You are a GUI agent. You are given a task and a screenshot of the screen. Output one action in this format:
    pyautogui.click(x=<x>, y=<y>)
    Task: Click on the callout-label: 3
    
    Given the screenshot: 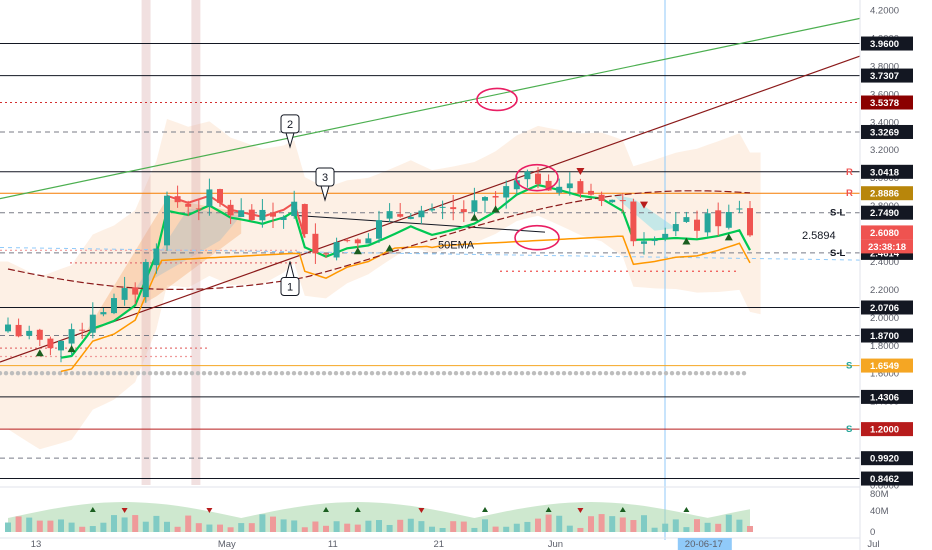 What is the action you would take?
    pyautogui.click(x=325, y=178)
    